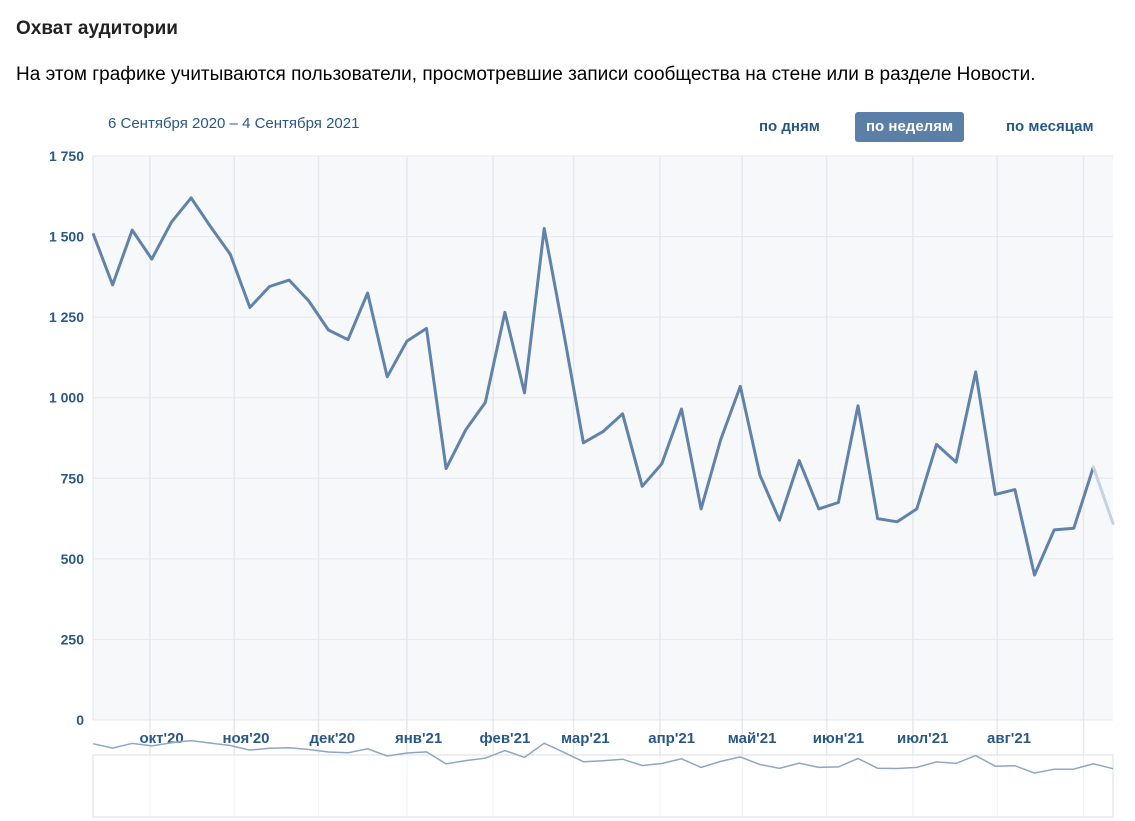 The width and height of the screenshot is (1135, 821). What do you see at coordinates (332, 738) in the screenshot?
I see `x-tick-label: дек'20` at bounding box center [332, 738].